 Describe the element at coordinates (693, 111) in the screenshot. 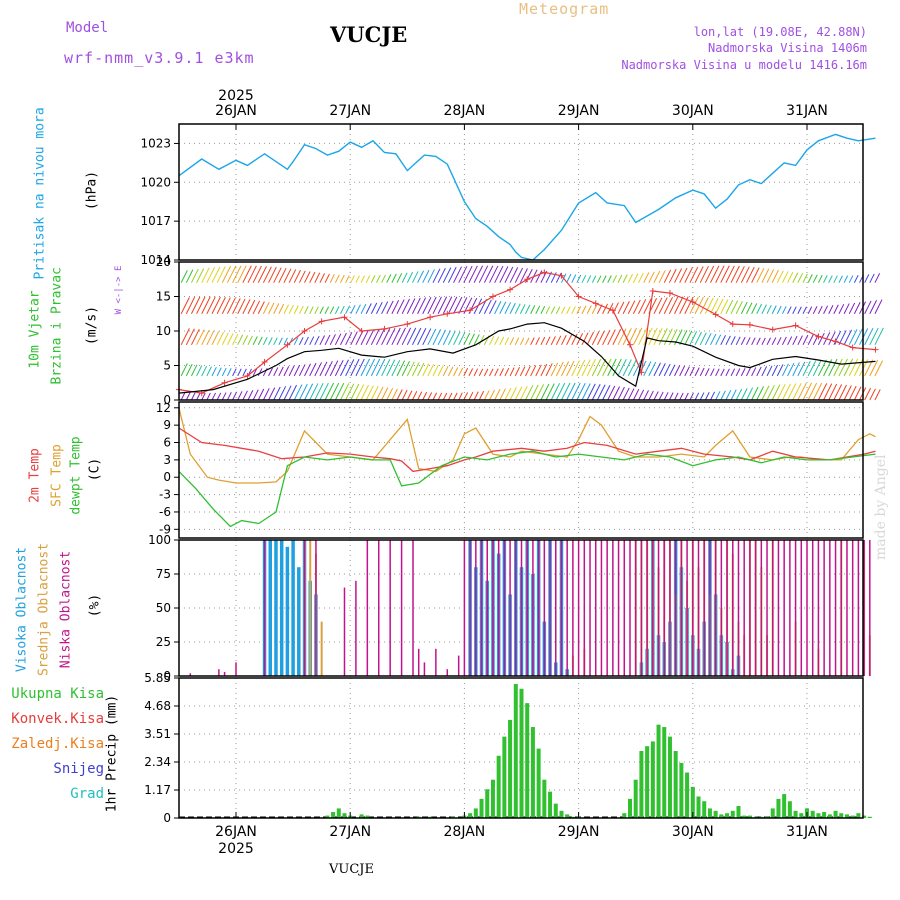

I see `top-day-label: 30JAN` at that location.